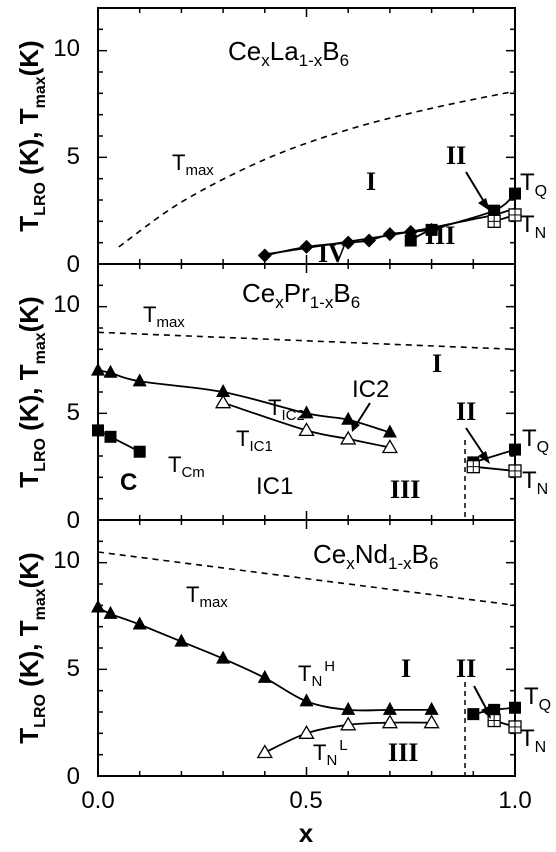 Image resolution: width=556 pixels, height=852 pixels. I want to click on region-label-III-la: III, so click(440, 235).